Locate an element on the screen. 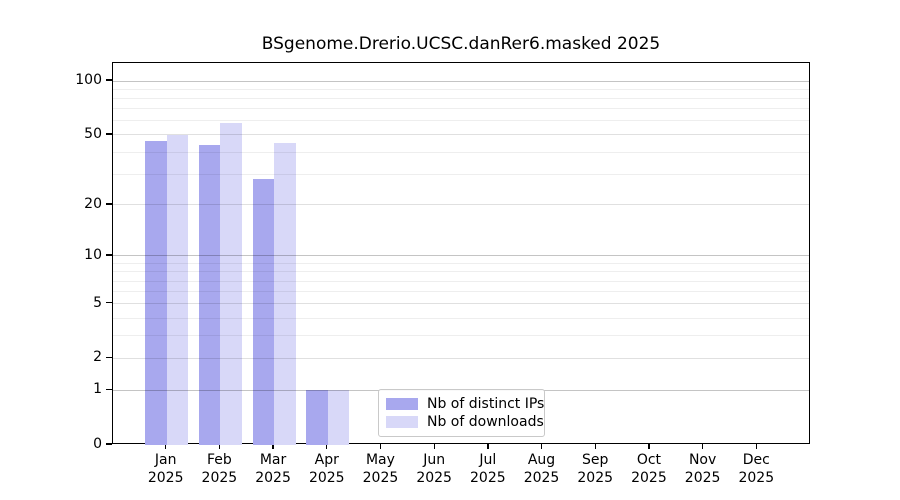  x-tick-label-Mar: Mar 2025 is located at coordinates (273, 469).